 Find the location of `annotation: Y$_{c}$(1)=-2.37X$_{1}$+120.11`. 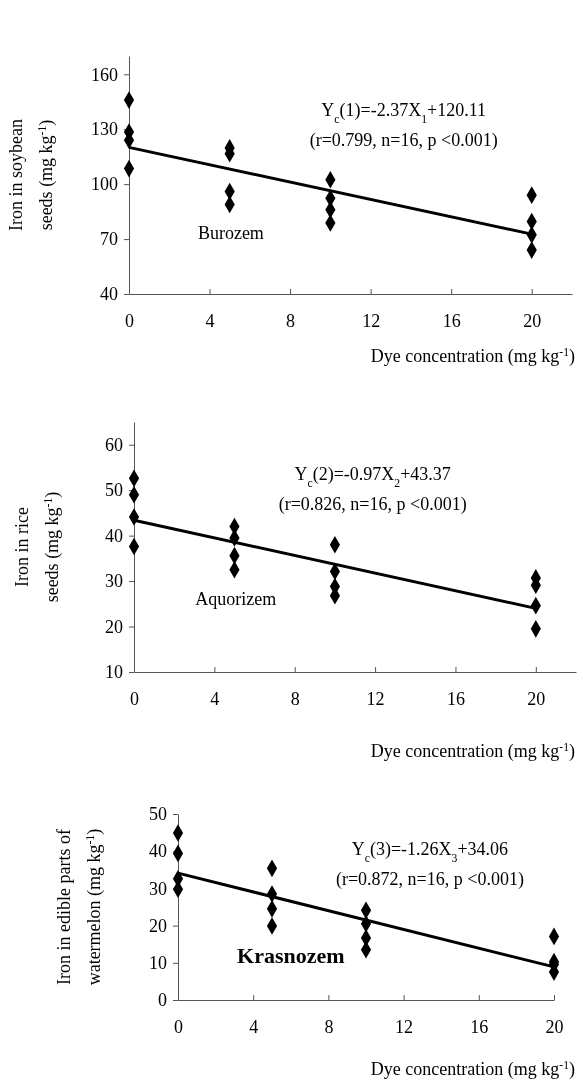

annotation: Y$_{c}$(1)=-2.37X$_{1}$+120.11 is located at coordinates (403, 112).